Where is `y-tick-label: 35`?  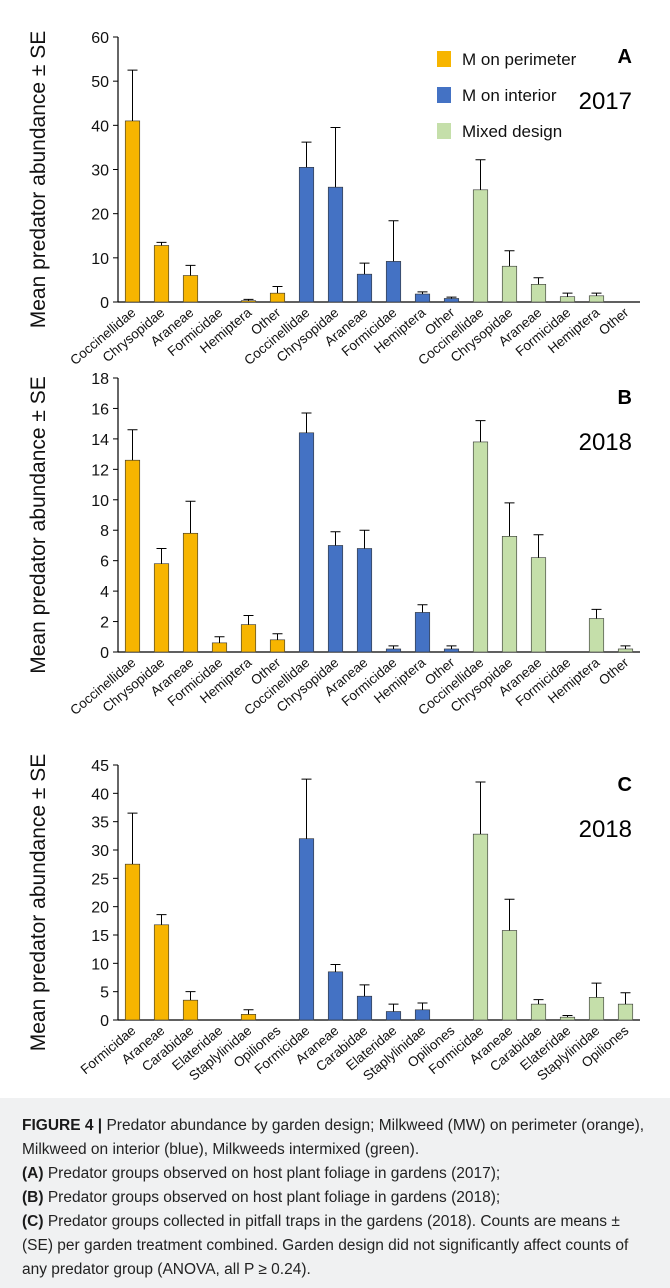
y-tick-label: 35 is located at coordinates (100, 823).